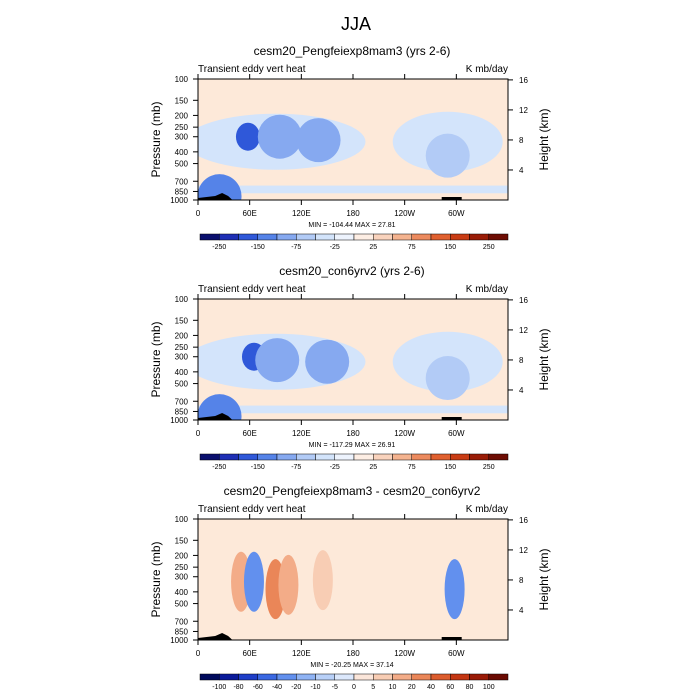  I want to click on x-tick-label: 60W, so click(456, 213).